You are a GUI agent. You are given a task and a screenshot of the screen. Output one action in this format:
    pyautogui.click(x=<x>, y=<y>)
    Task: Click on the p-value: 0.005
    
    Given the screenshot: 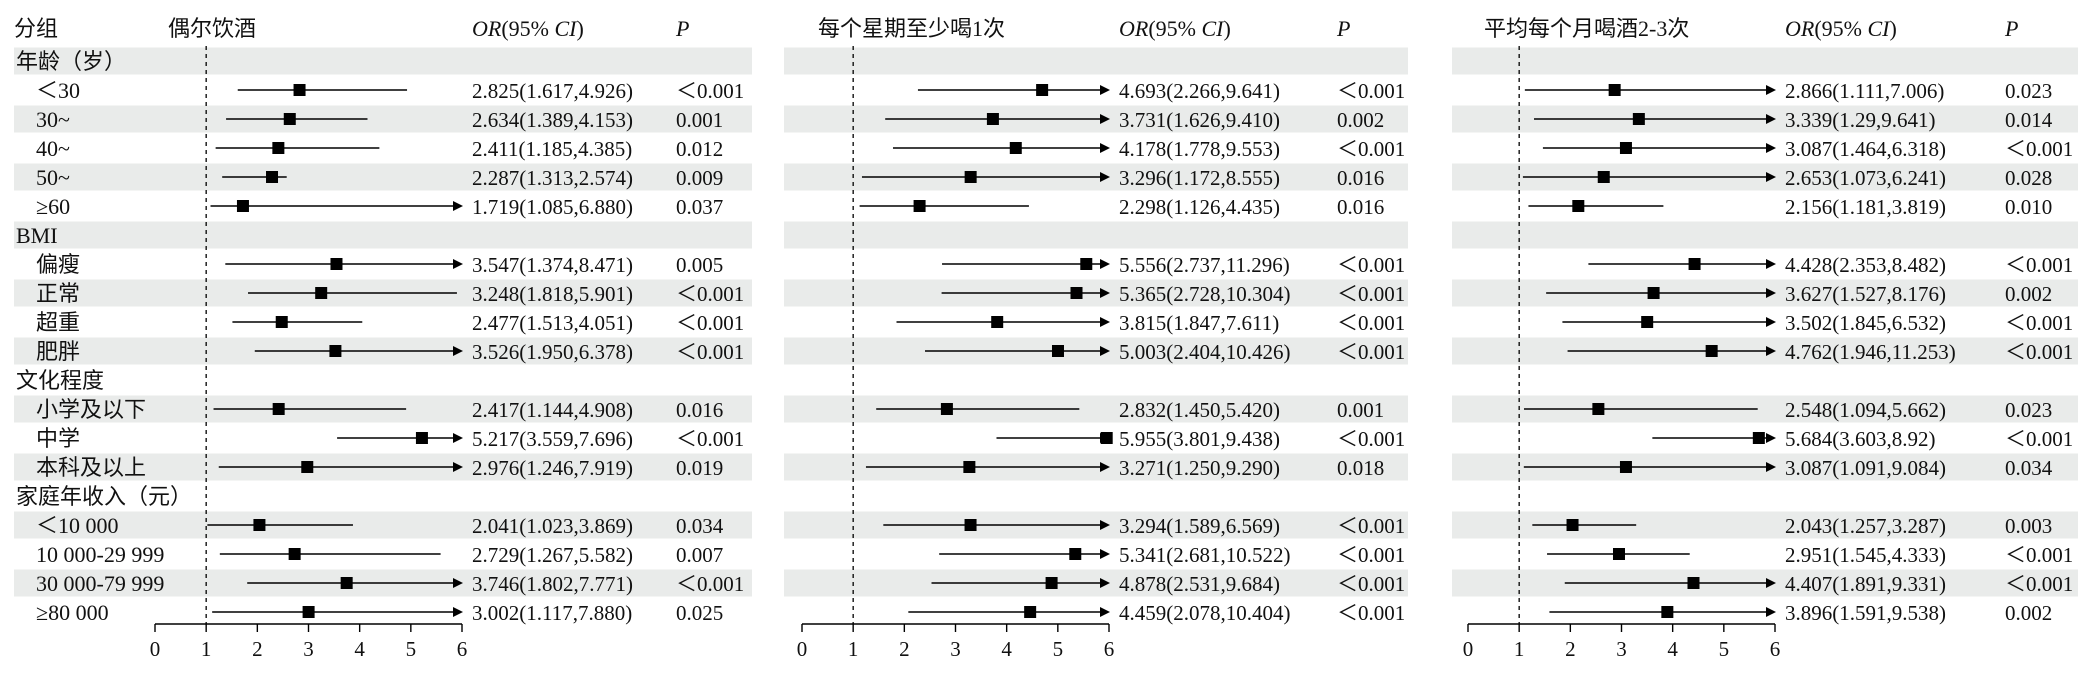 What is the action you would take?
    pyautogui.click(x=699, y=265)
    